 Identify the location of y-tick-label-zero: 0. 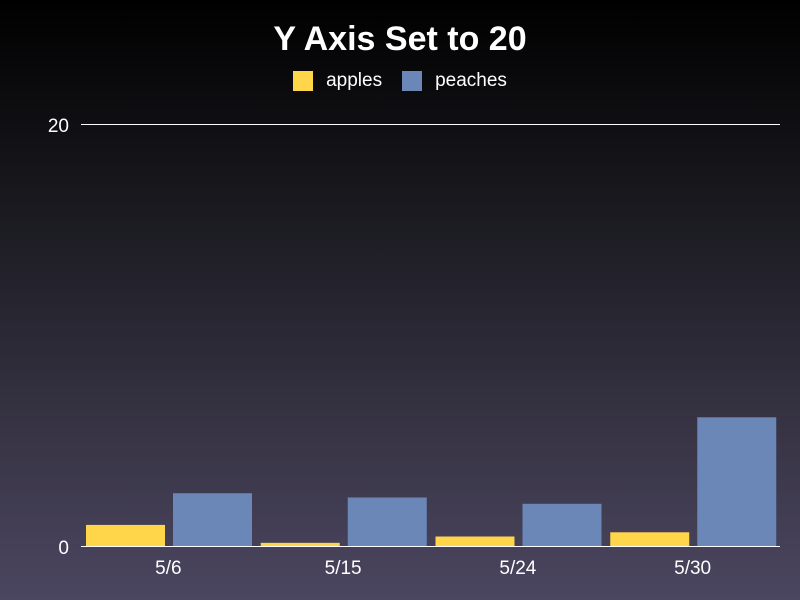
(63, 548).